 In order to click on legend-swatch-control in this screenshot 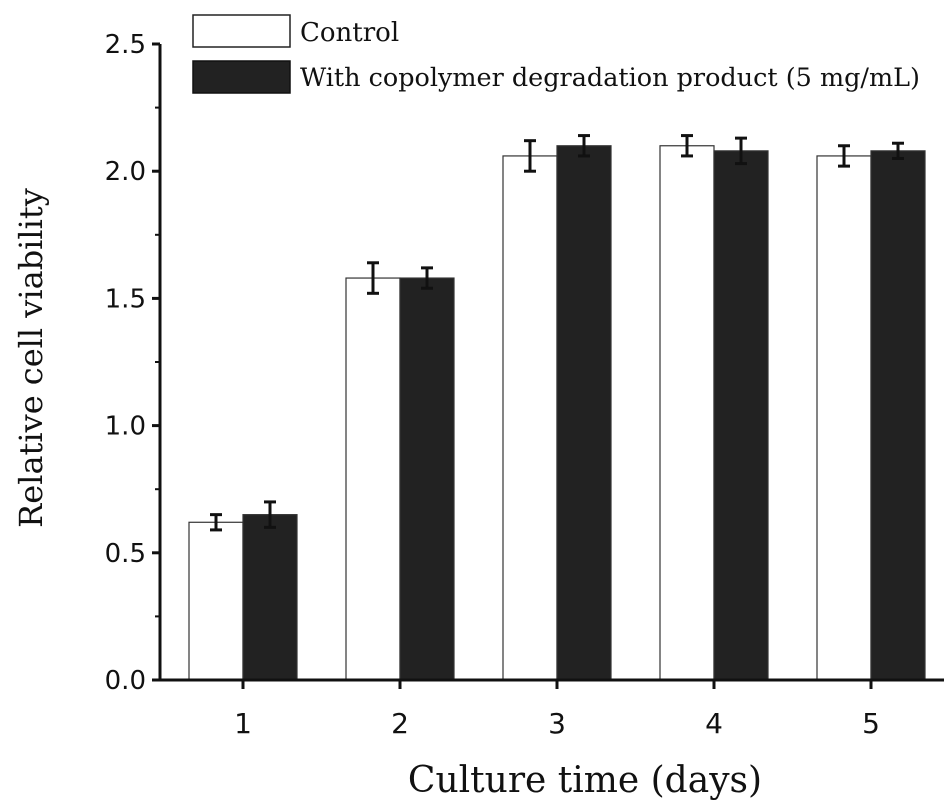, I will do `click(241, 31)`.